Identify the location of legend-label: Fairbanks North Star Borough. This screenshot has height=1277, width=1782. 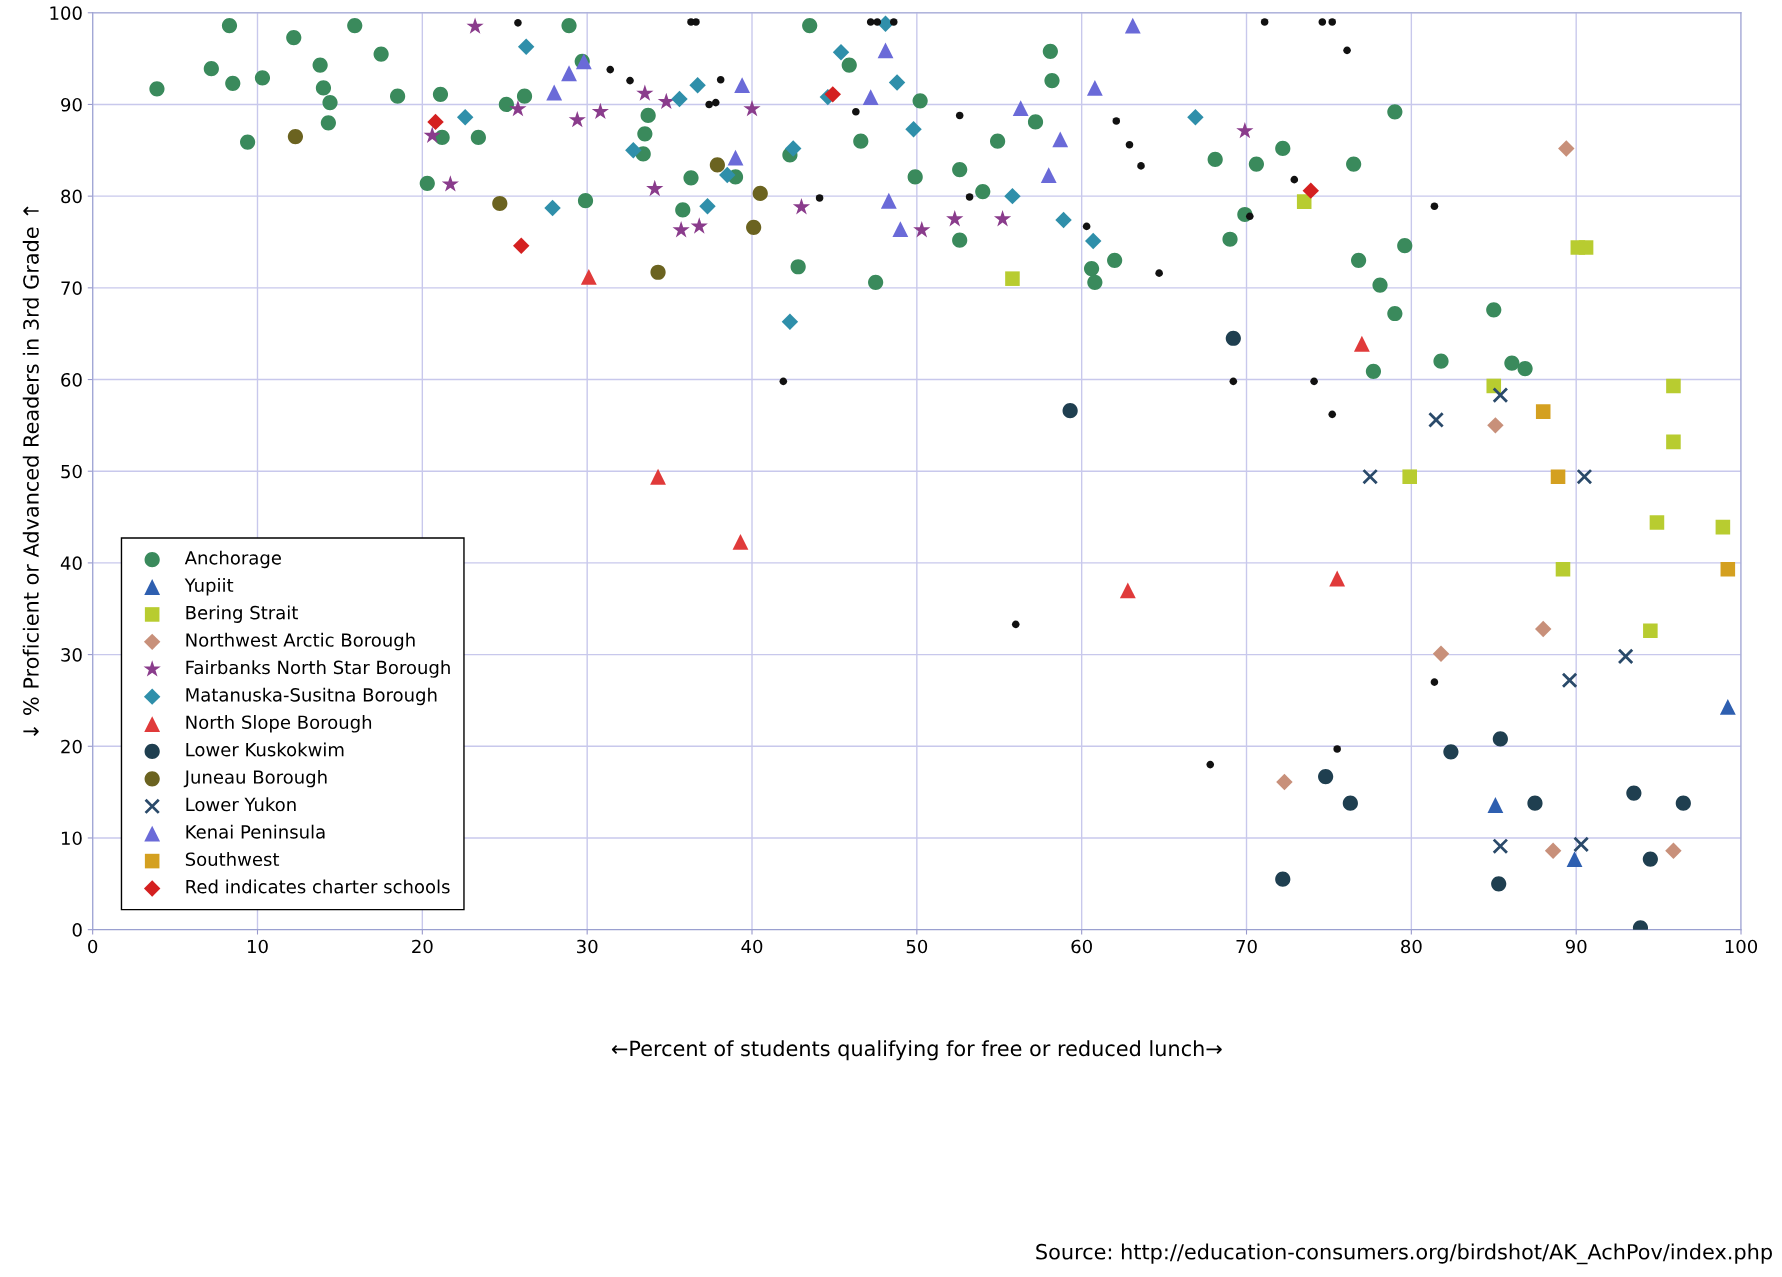
(318, 669).